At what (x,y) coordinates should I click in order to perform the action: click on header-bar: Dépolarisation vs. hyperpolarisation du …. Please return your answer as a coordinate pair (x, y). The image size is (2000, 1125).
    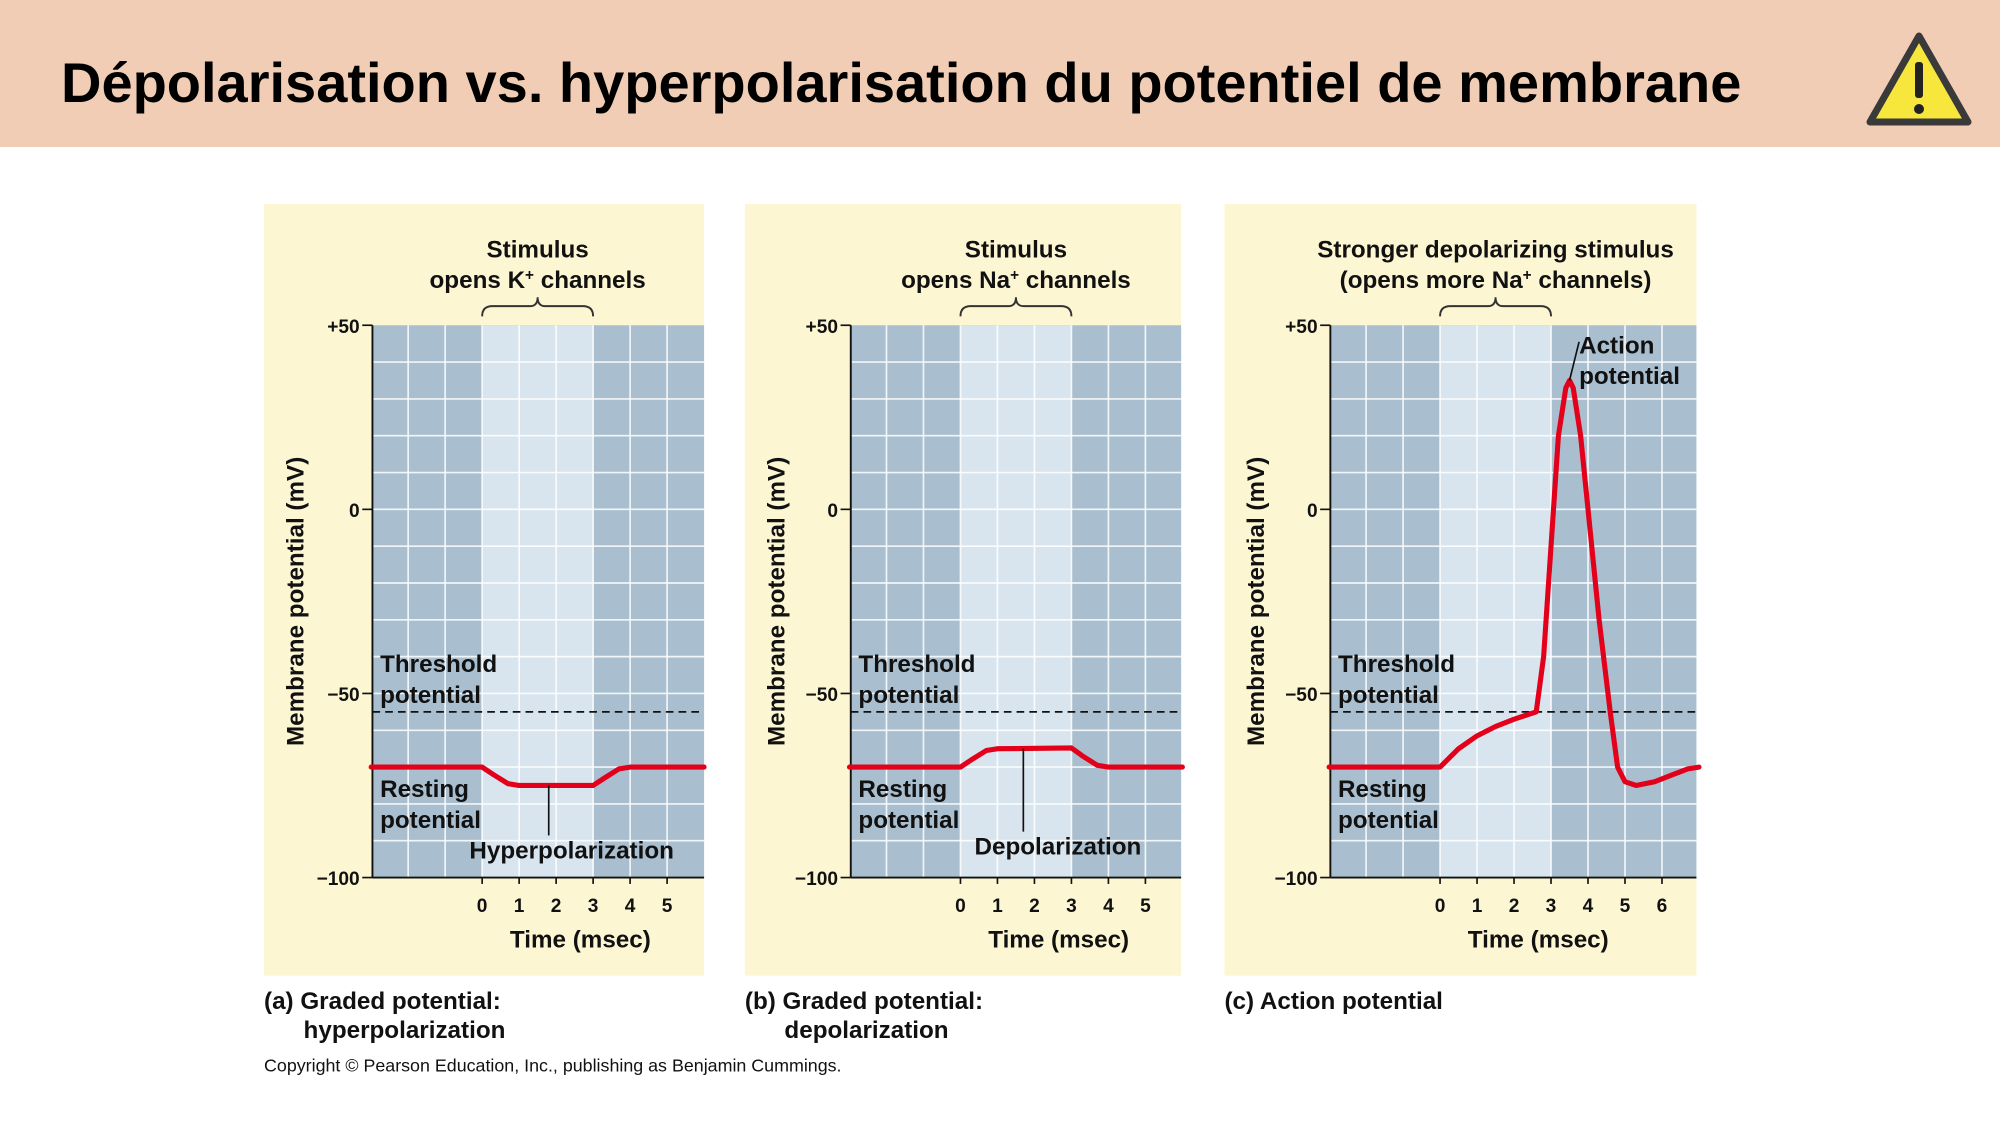
    Looking at the image, I should click on (1000, 73).